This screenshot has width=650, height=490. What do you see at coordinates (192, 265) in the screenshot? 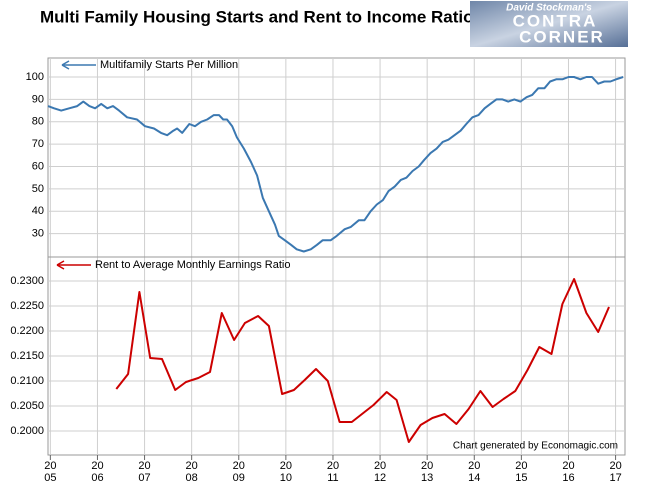
I see `legend-label: Rent to Average Monthly Earnings Ratio` at bounding box center [192, 265].